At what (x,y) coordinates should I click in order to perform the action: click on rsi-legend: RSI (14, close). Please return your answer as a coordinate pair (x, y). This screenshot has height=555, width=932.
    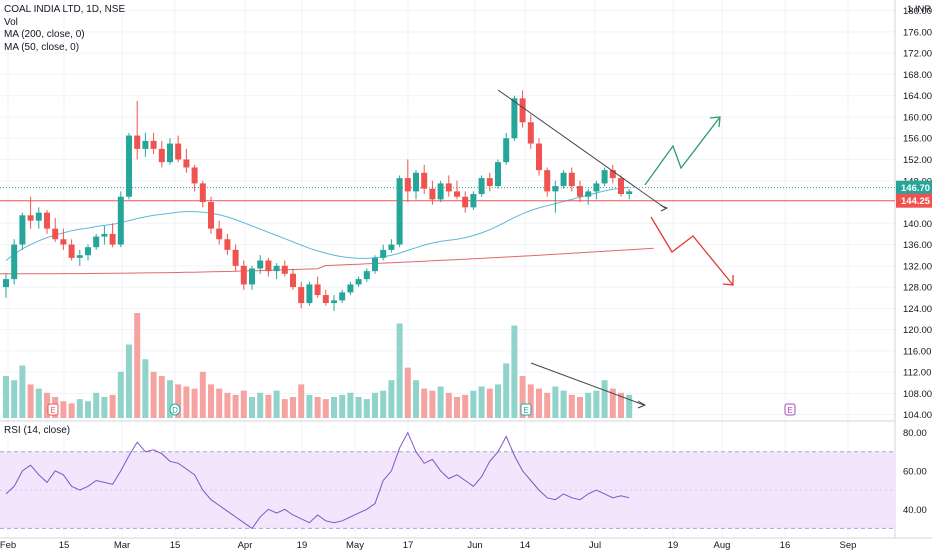
    Looking at the image, I should click on (37, 430).